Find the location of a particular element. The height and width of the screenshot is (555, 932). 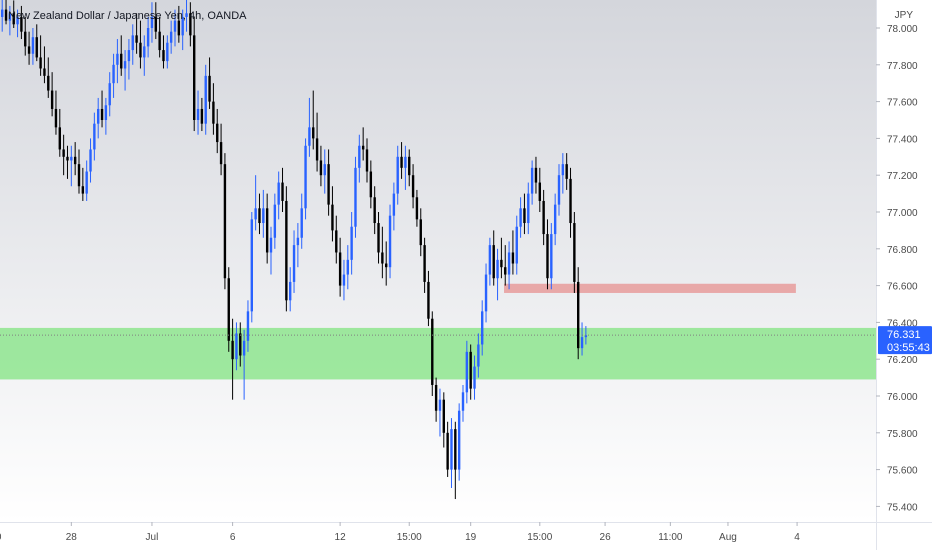

price-axis-background is located at coordinates (904, 275).